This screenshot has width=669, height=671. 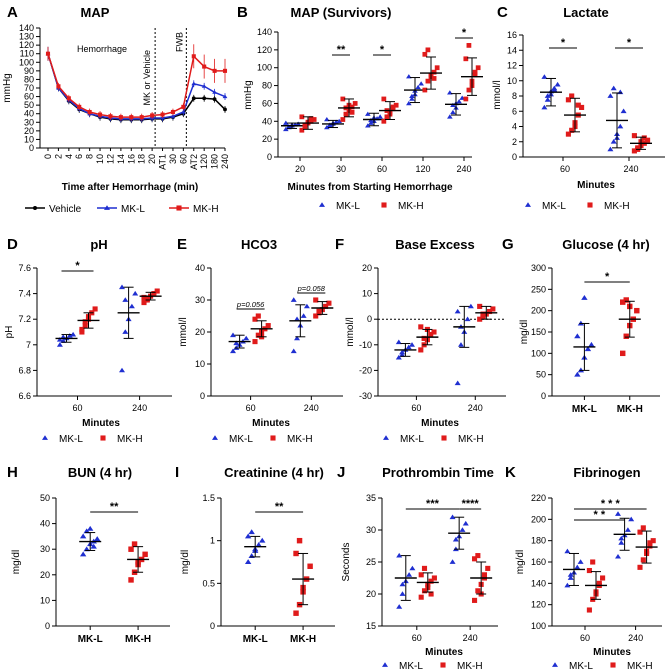 What do you see at coordinates (267, 121) in the screenshot?
I see `y-tick-label-B: 40` at bounding box center [267, 121].